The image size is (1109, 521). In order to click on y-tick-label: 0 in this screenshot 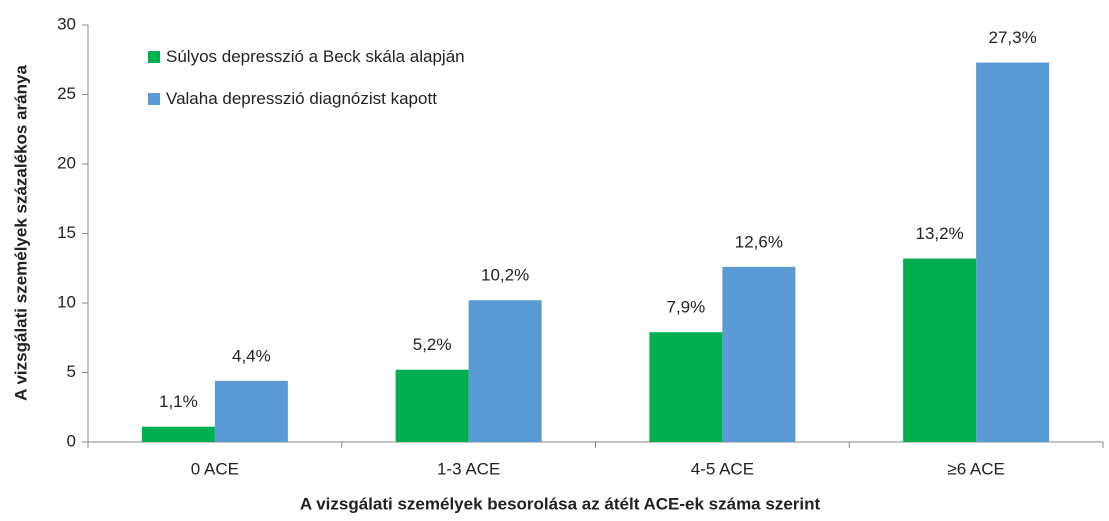, I will do `click(71, 440)`.